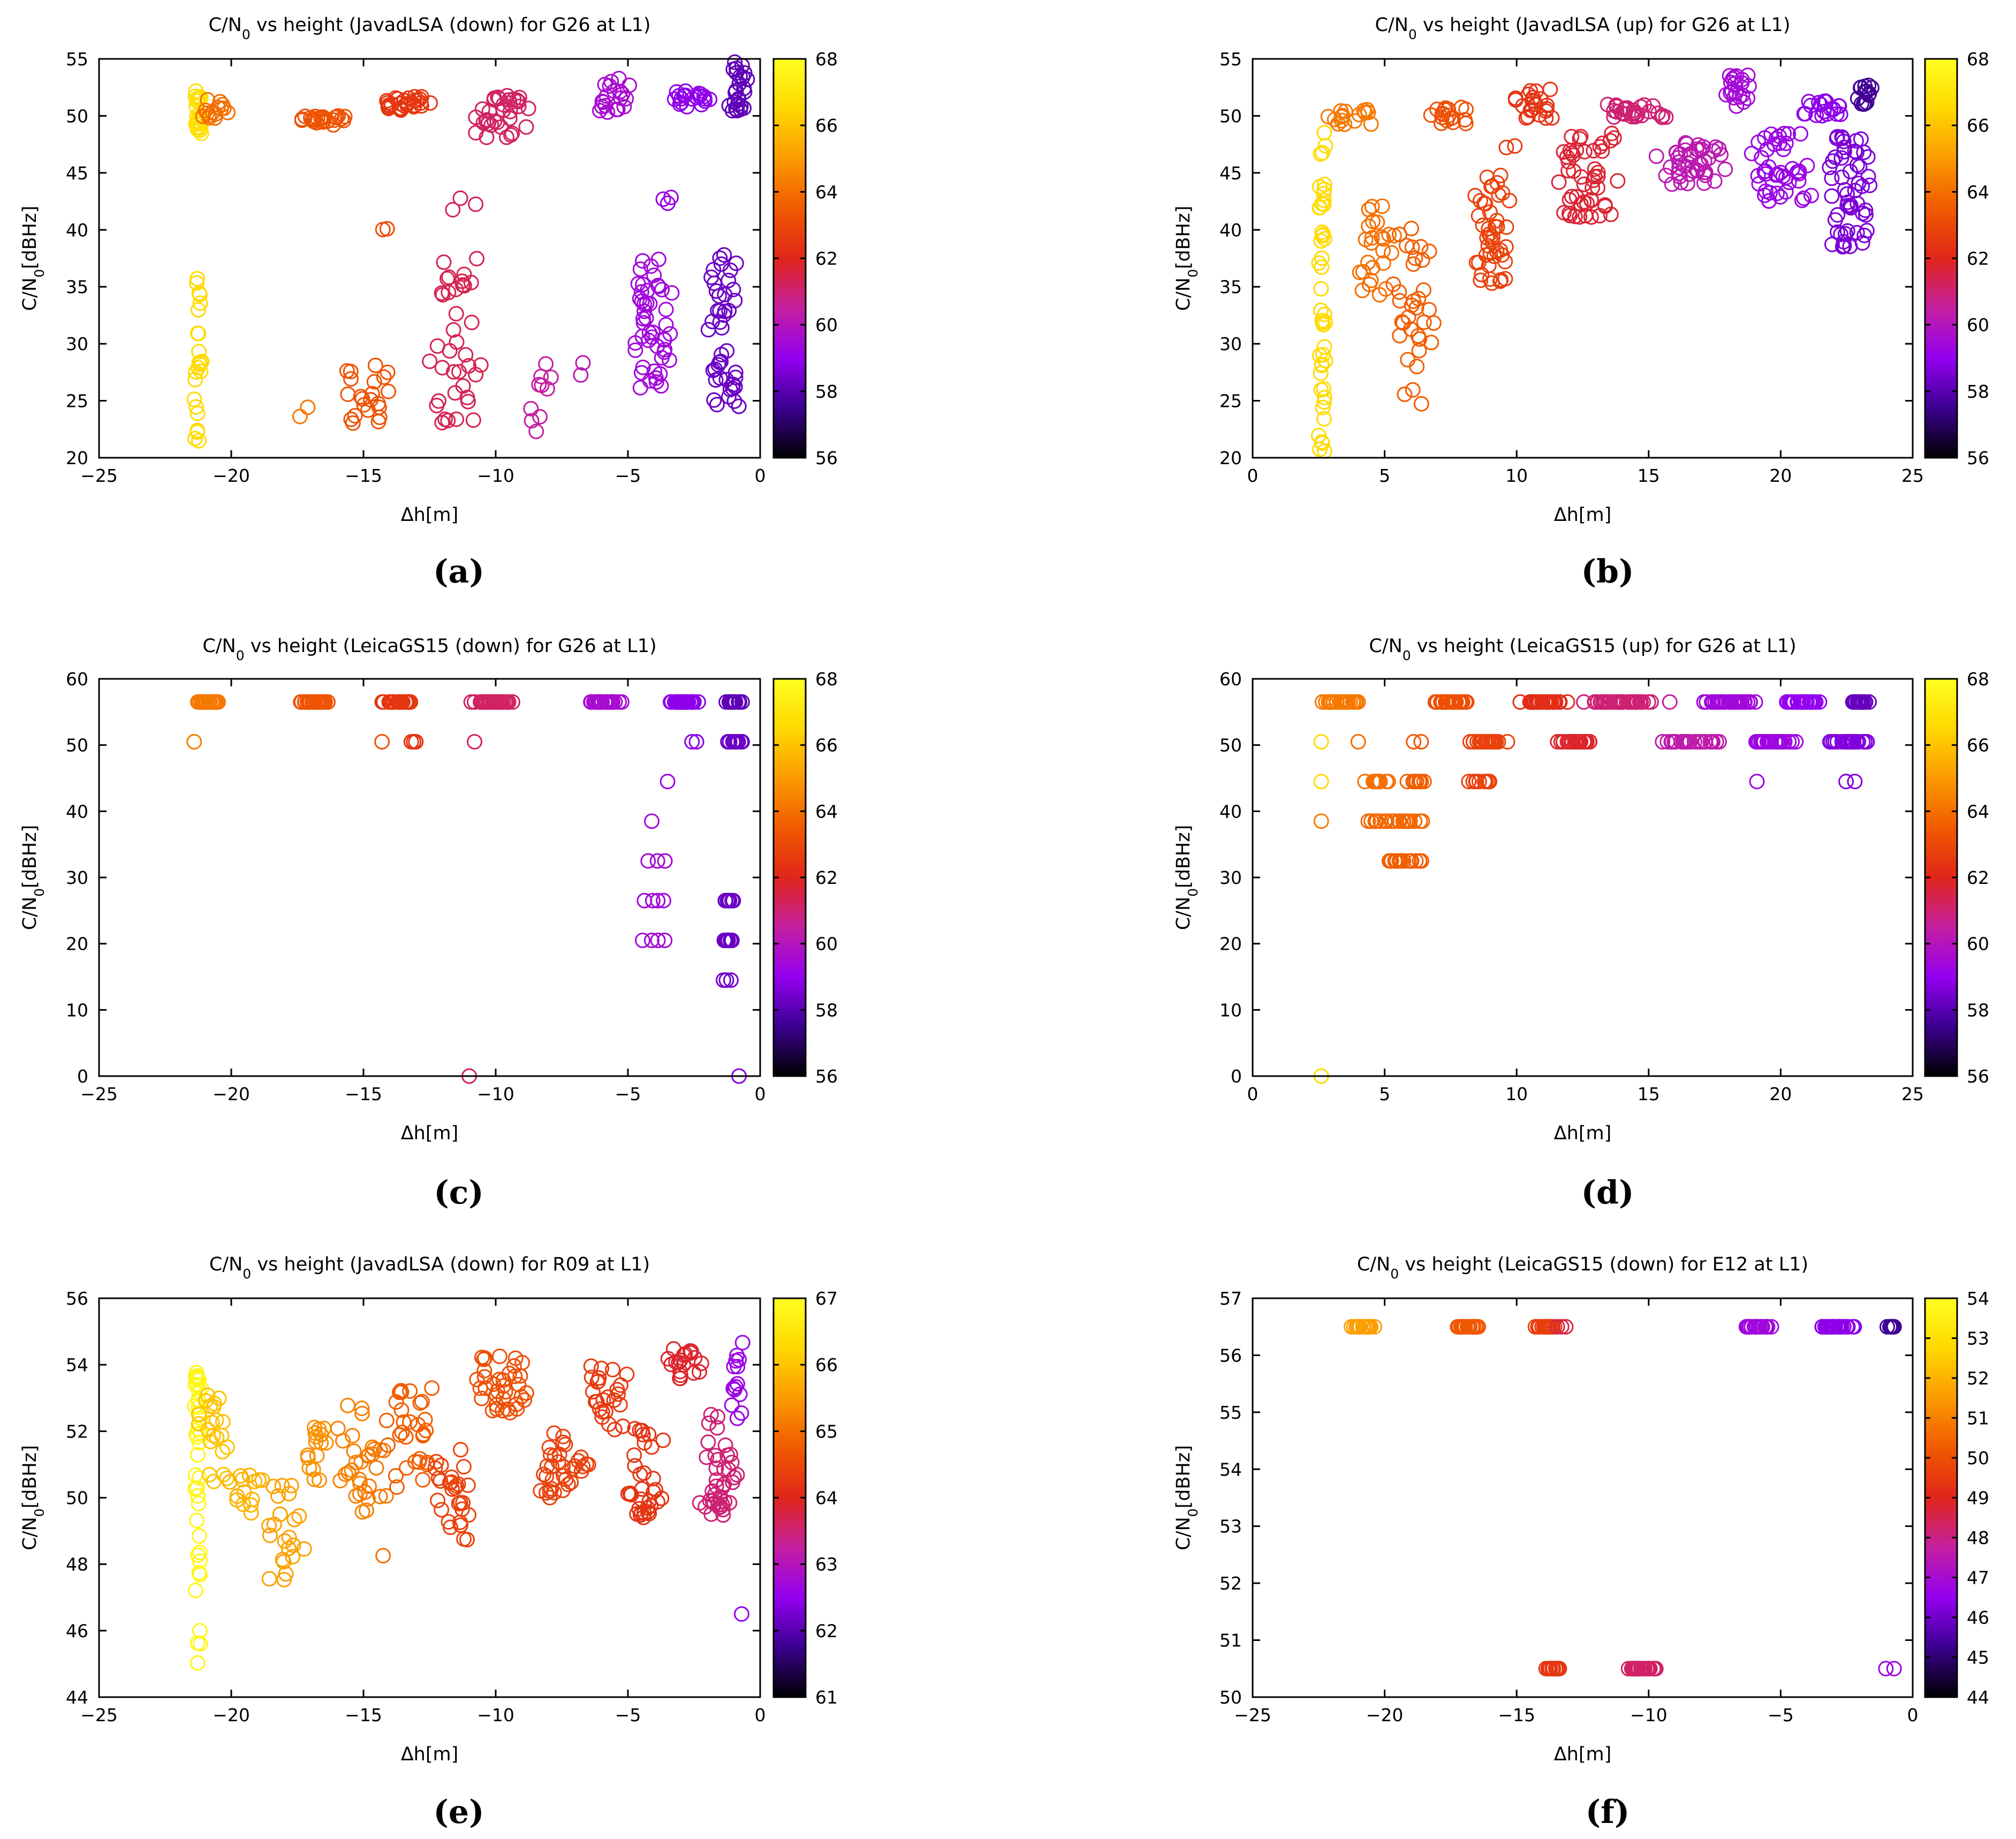 Image resolution: width=2016 pixels, height=1839 pixels. I want to click on x-tick-label: −20, so click(231, 476).